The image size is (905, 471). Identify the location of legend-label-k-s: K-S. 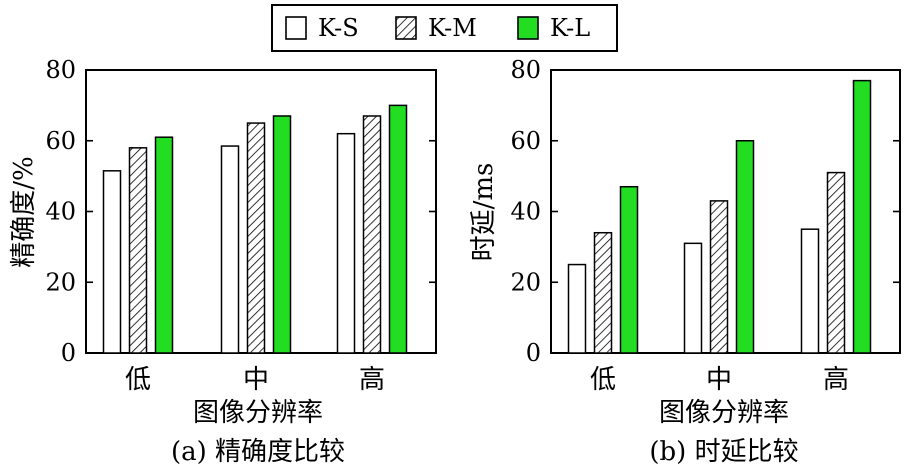
(338, 28).